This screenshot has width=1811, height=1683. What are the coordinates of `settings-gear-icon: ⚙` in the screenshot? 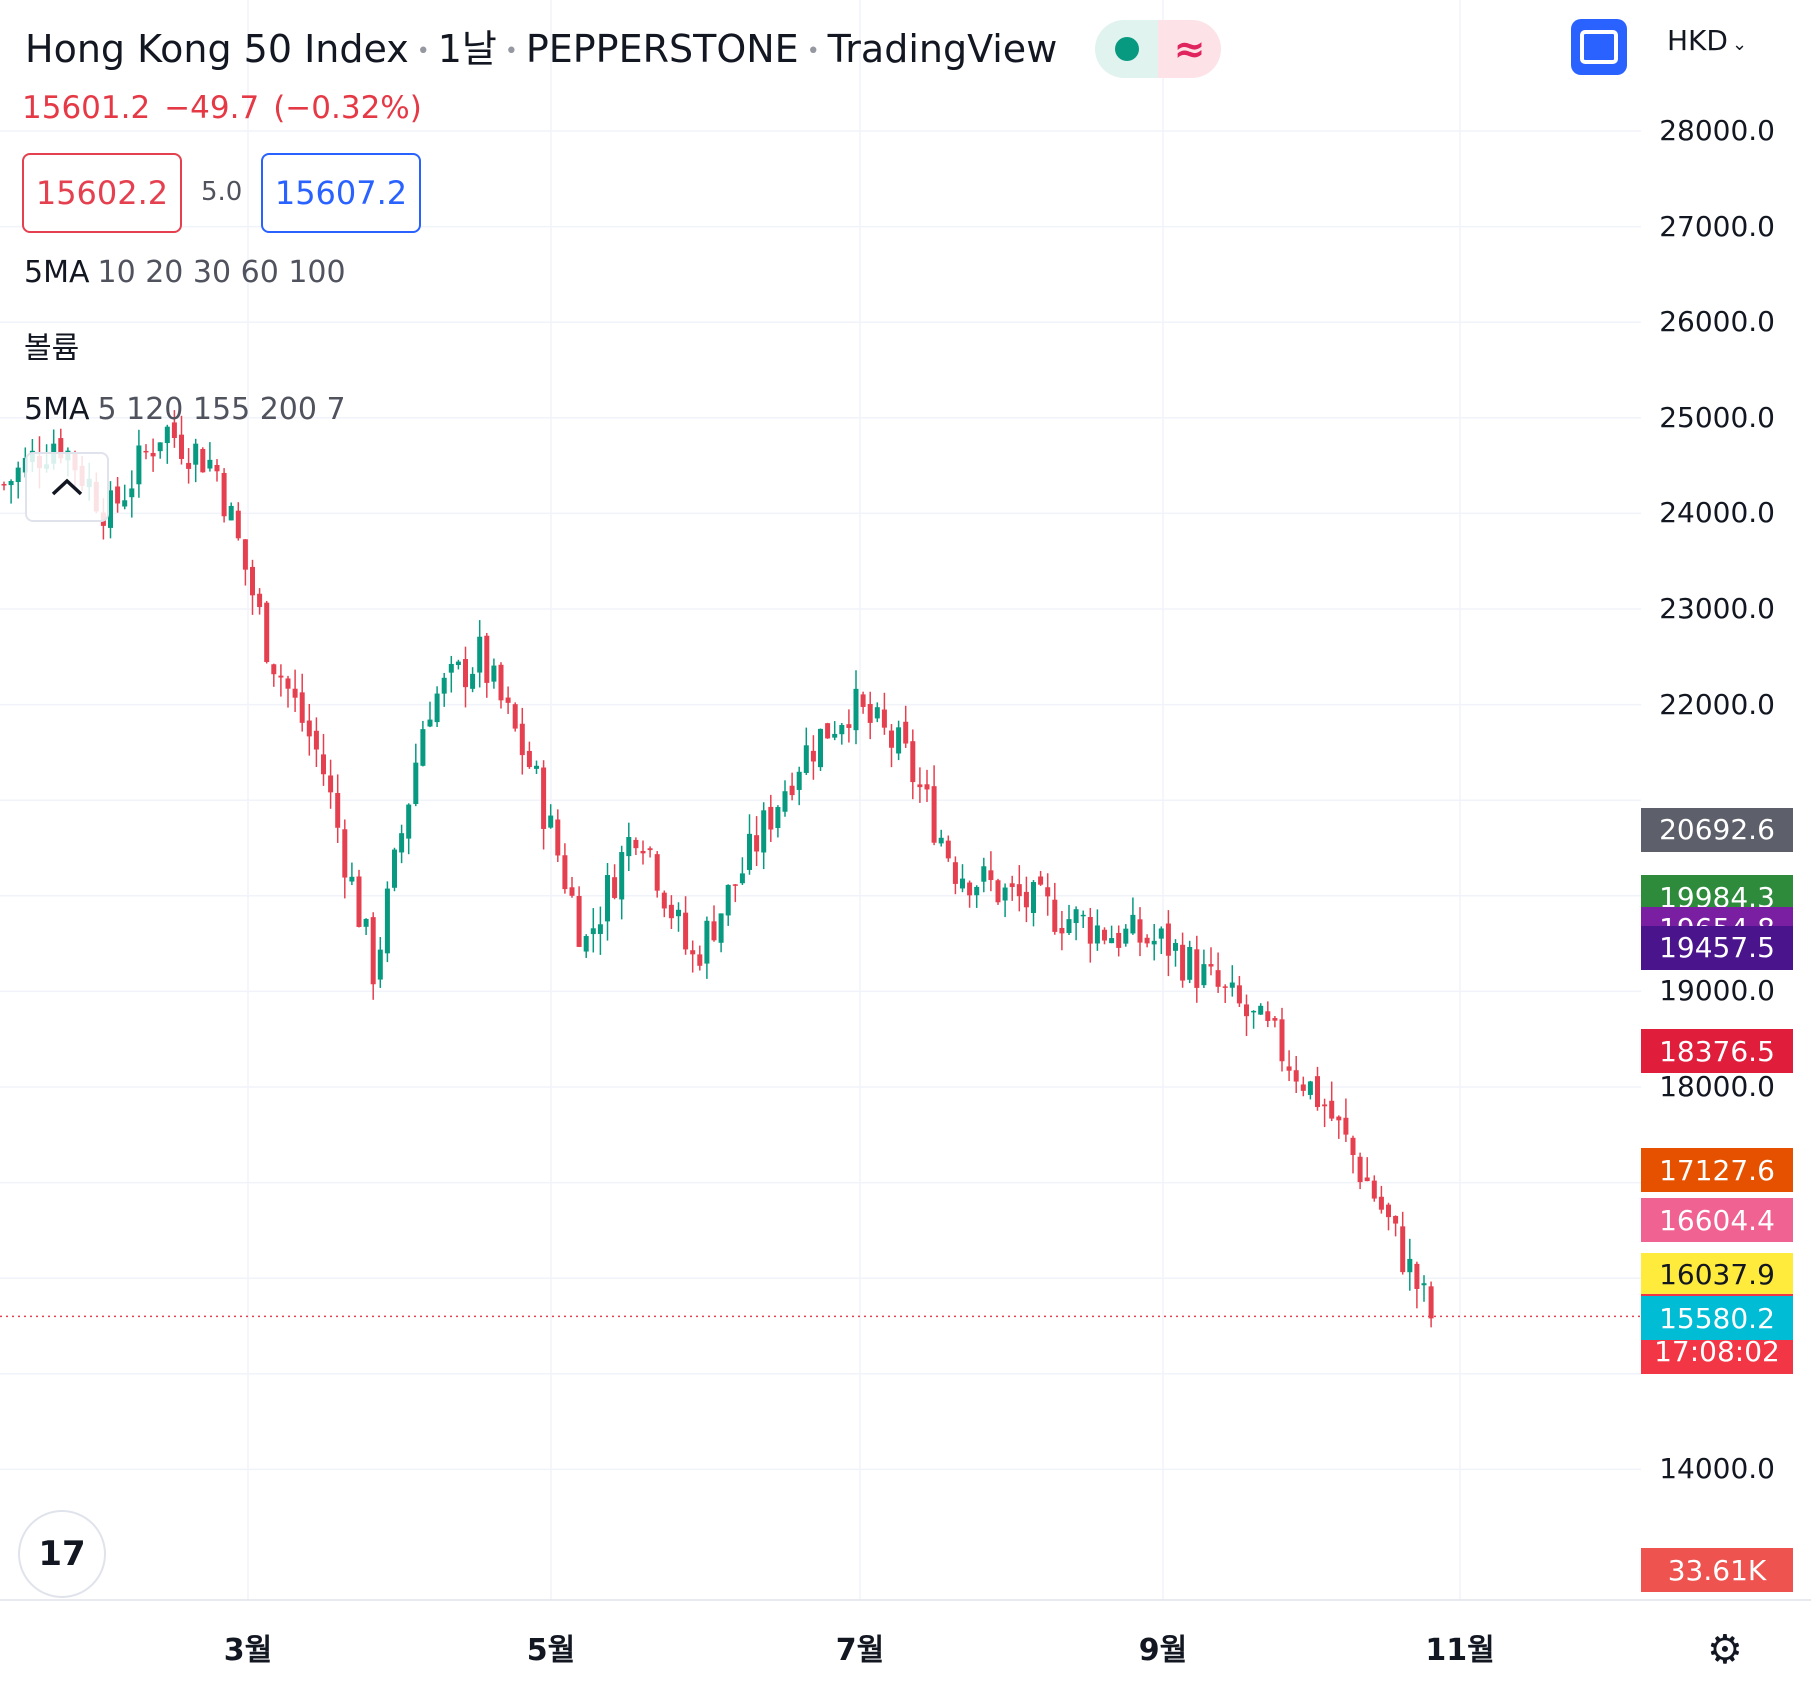 It's located at (1725, 1650).